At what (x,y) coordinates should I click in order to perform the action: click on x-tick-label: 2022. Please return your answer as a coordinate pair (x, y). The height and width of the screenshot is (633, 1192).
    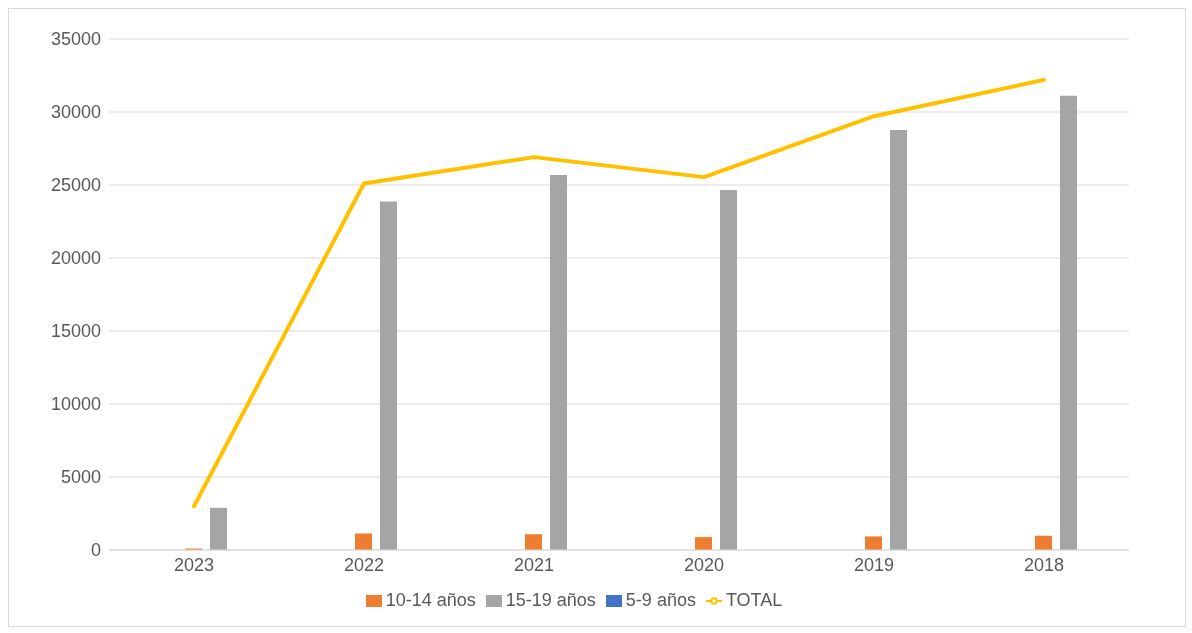
    Looking at the image, I should click on (364, 564).